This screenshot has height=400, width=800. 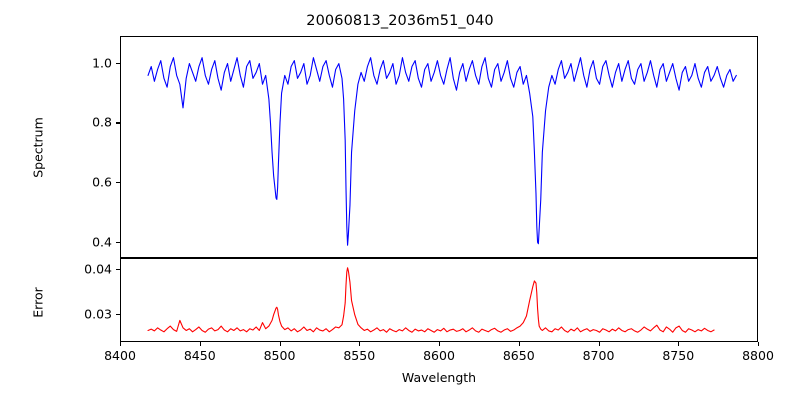 What do you see at coordinates (400, 21) in the screenshot?
I see `page-title: 20060813_2036m51_040` at bounding box center [400, 21].